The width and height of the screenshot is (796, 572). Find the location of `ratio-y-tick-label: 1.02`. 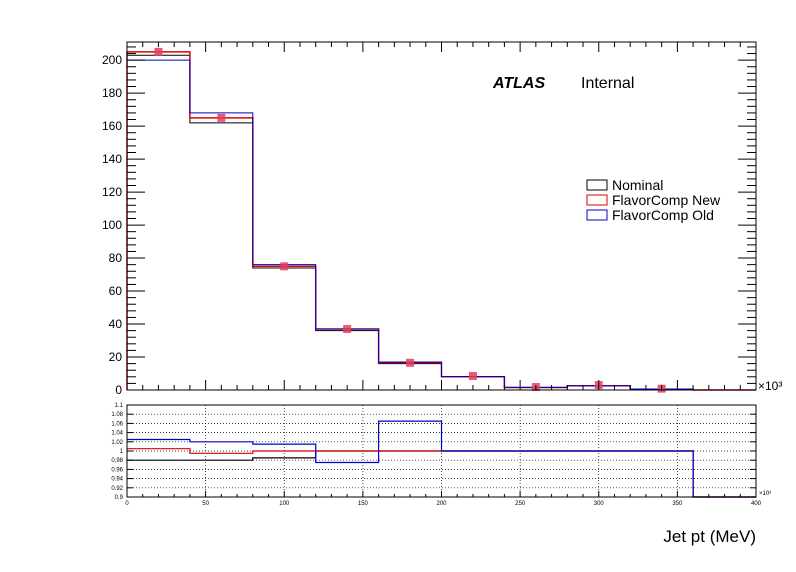

ratio-y-tick-label: 1.02 is located at coordinates (117, 443).